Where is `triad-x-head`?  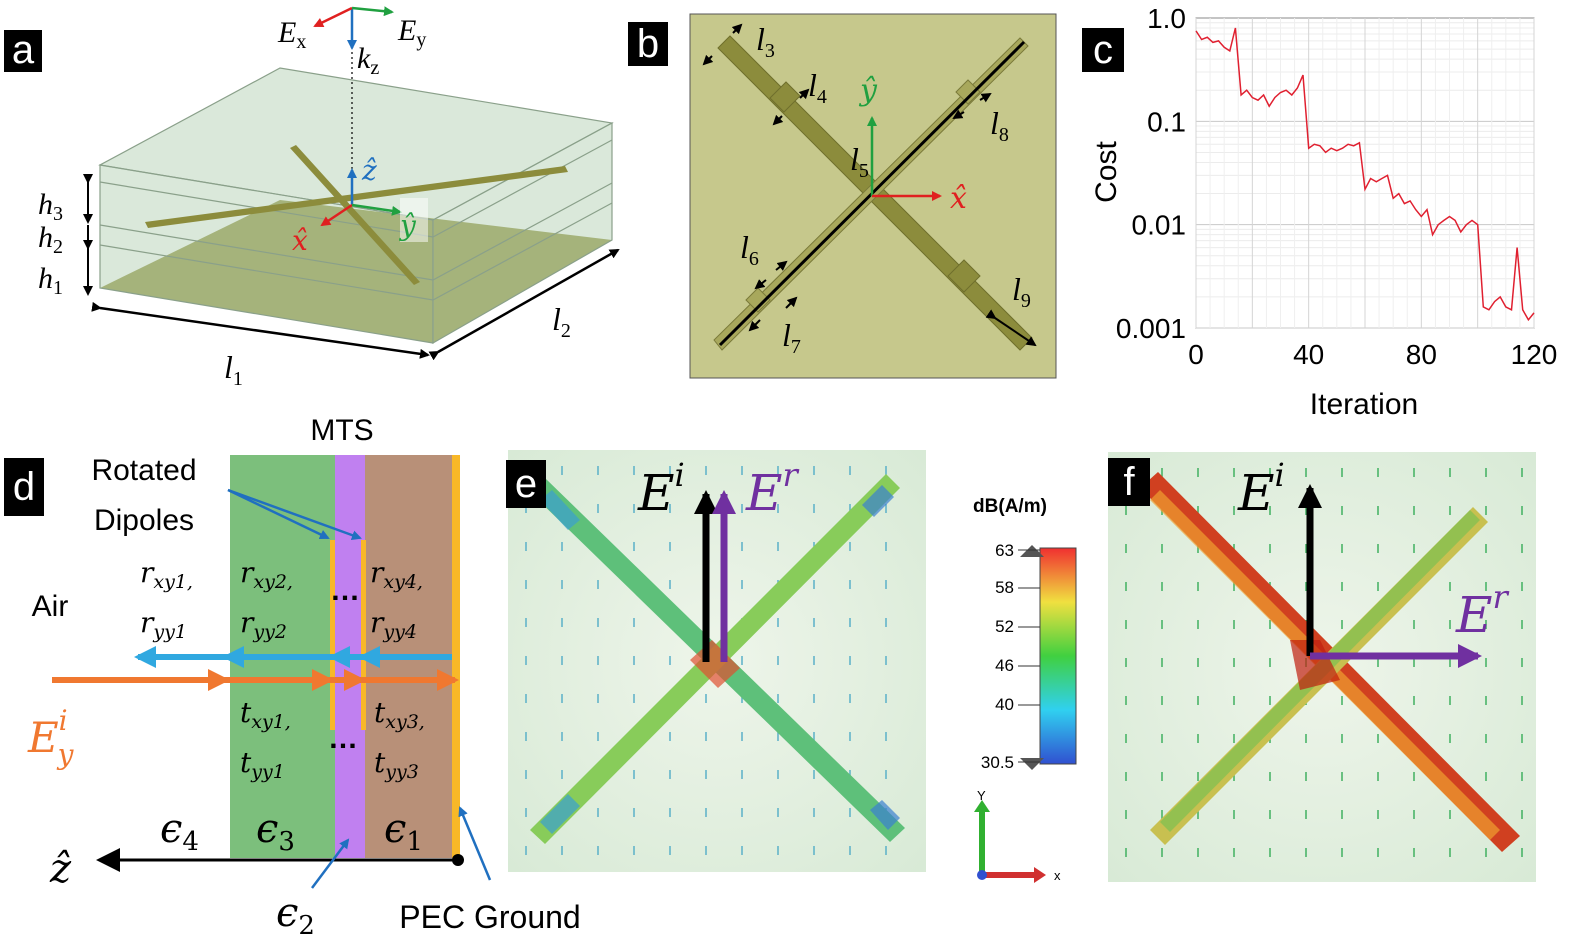
triad-x-head is located at coordinates (1040, 875).